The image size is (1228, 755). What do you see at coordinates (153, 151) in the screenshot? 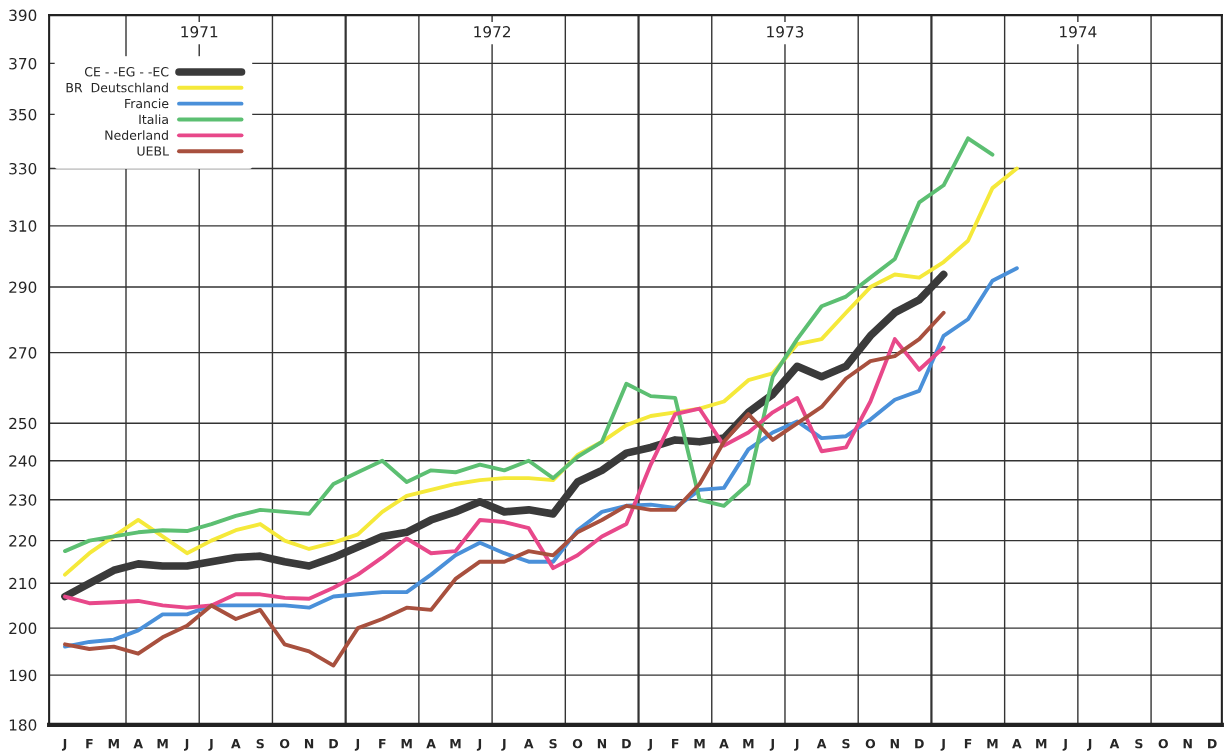
I see `legend-label: UEBL` at bounding box center [153, 151].